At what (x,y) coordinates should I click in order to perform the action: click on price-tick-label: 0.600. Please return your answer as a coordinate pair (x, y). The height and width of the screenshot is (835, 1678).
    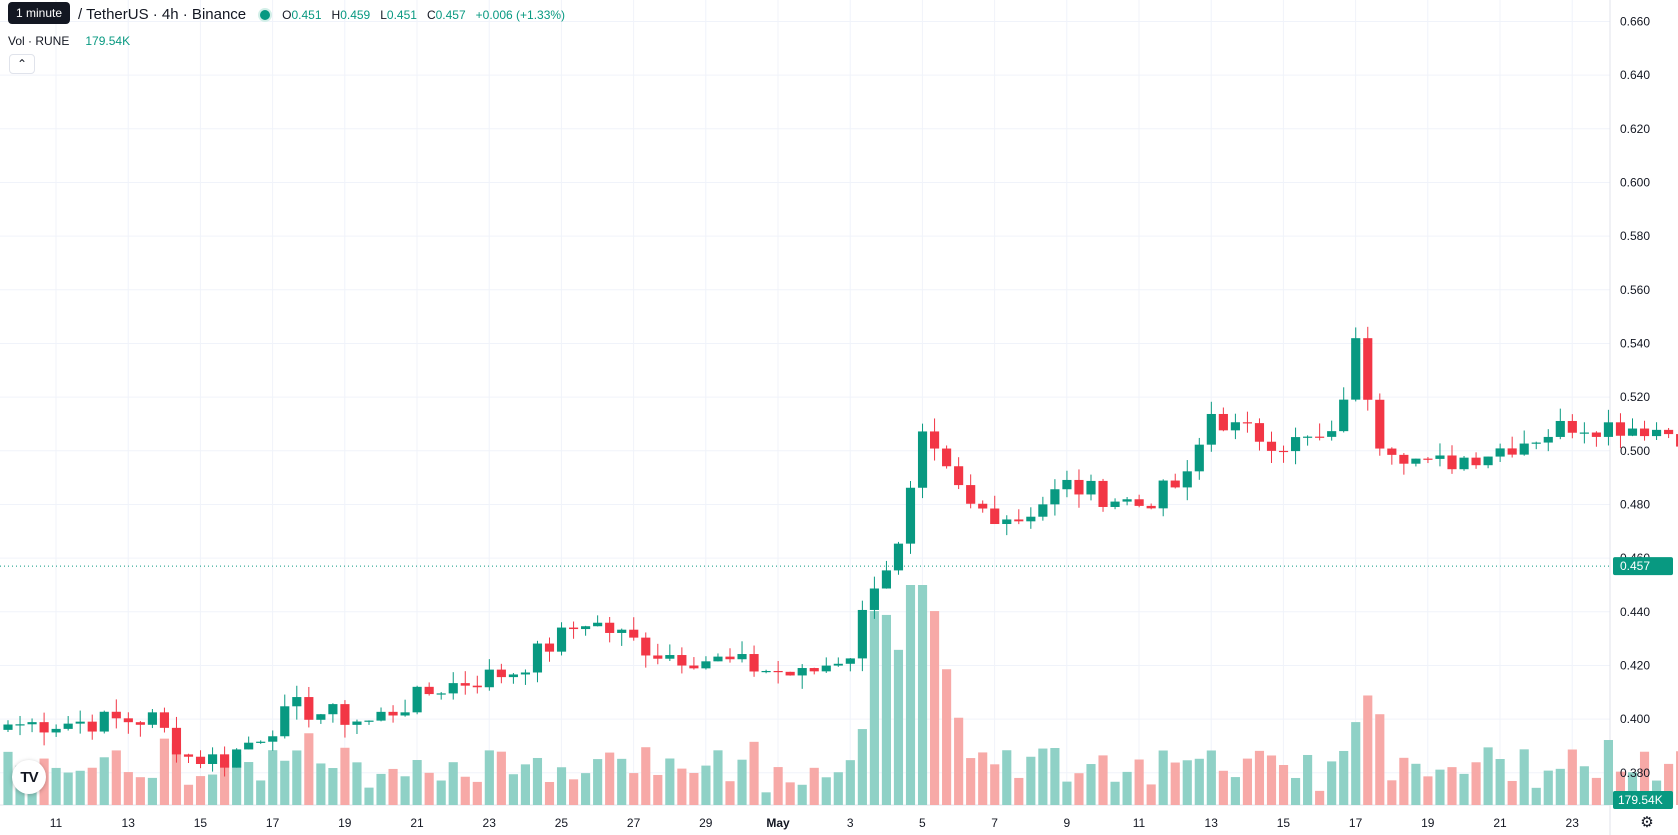
    Looking at the image, I should click on (1635, 182).